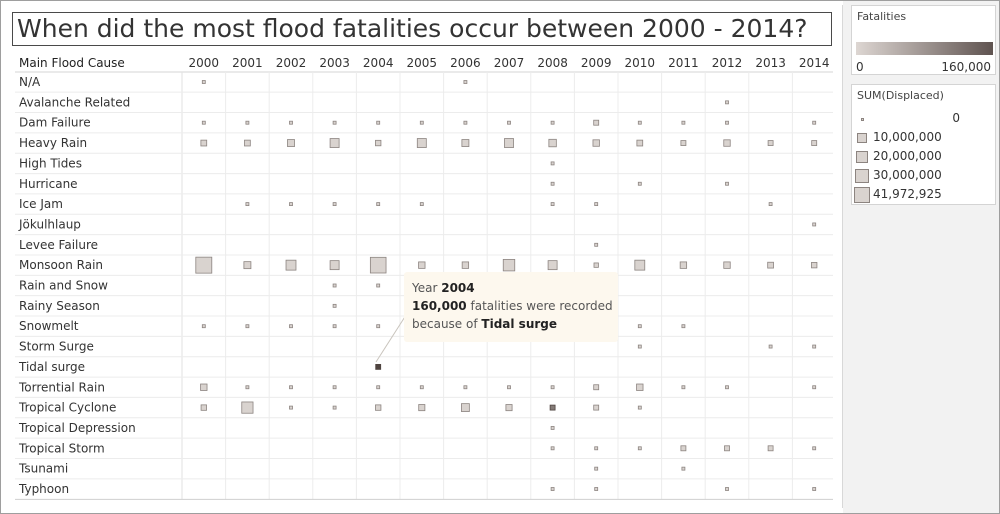  I want to click on column-header-2000: 2000, so click(204, 63).